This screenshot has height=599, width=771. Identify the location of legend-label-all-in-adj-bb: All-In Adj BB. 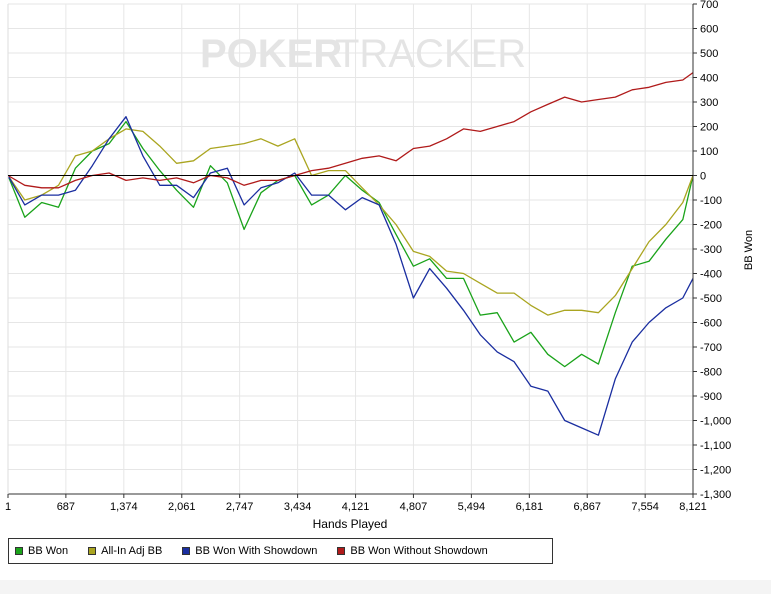
(132, 551).